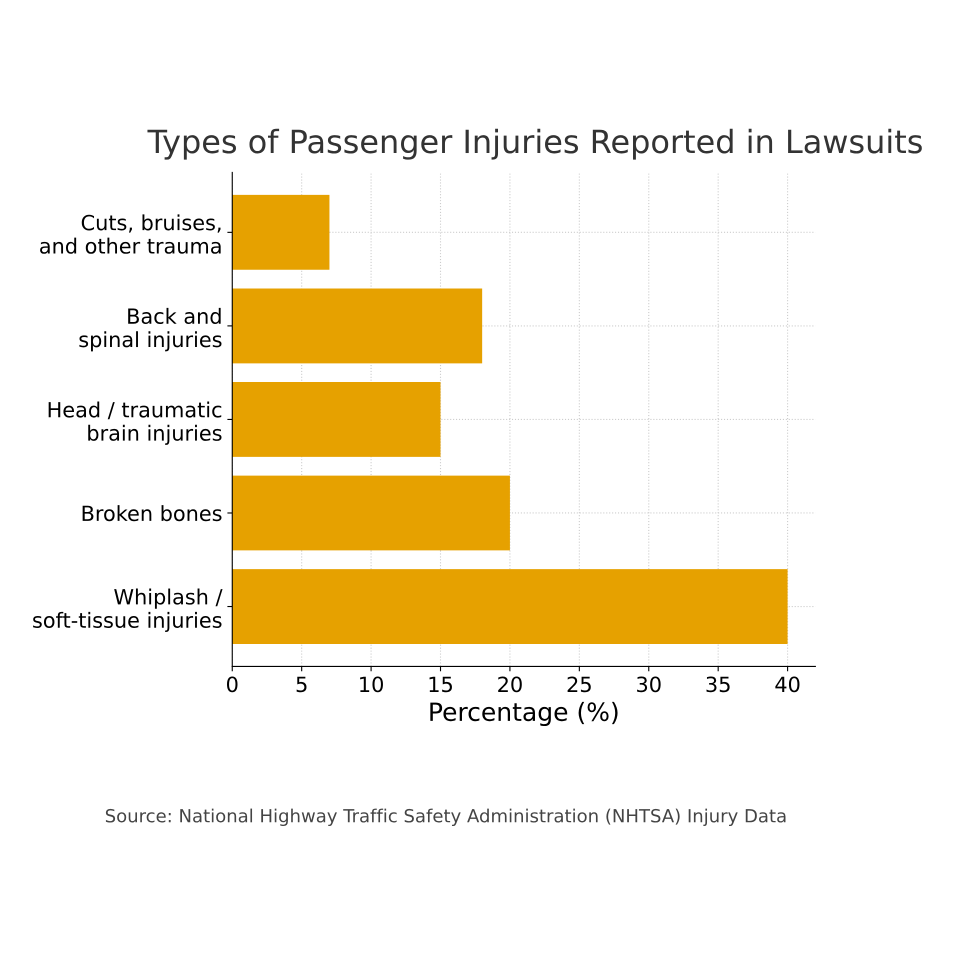 This screenshot has height=980, width=980. I want to click on x-axis-title: Percentage (%), so click(524, 714).